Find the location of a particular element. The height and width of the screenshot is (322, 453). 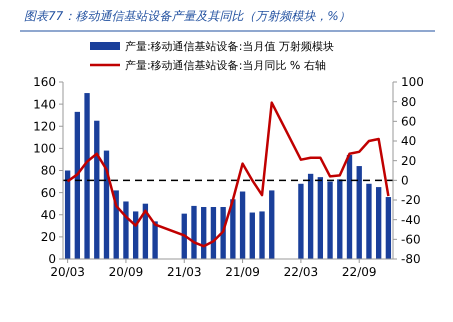

y2-tick-label: -60 is located at coordinates (411, 239).